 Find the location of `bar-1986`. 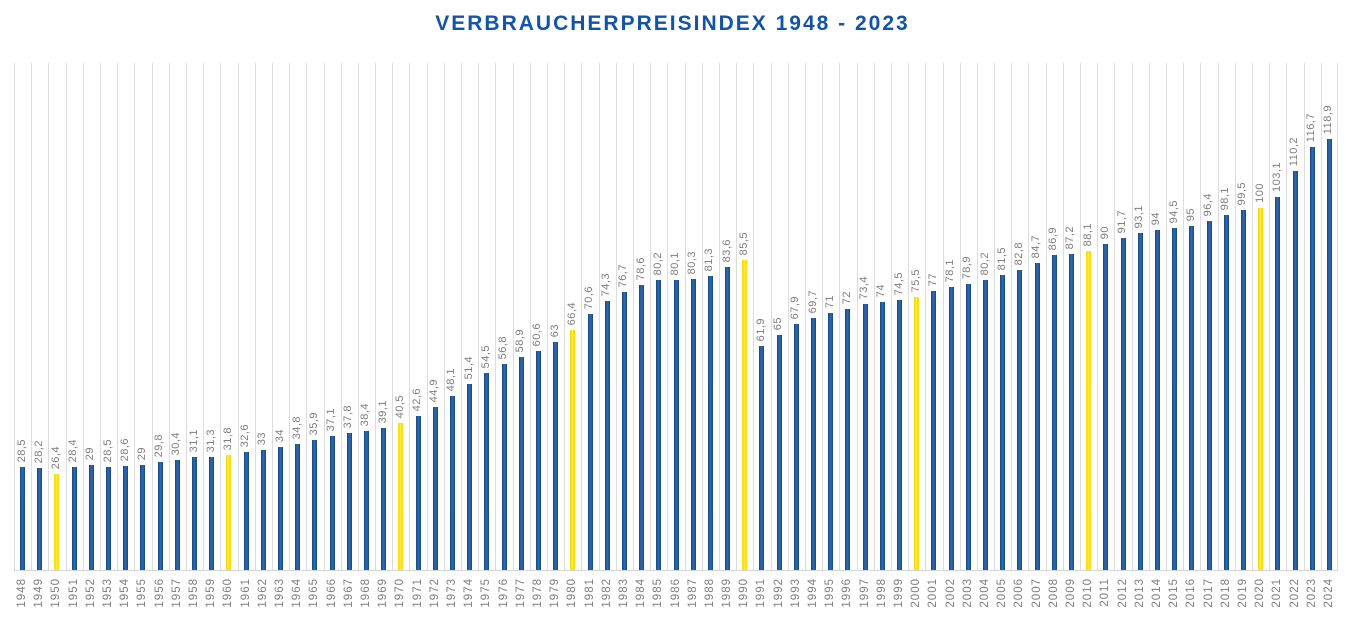

bar-1986 is located at coordinates (676, 425).